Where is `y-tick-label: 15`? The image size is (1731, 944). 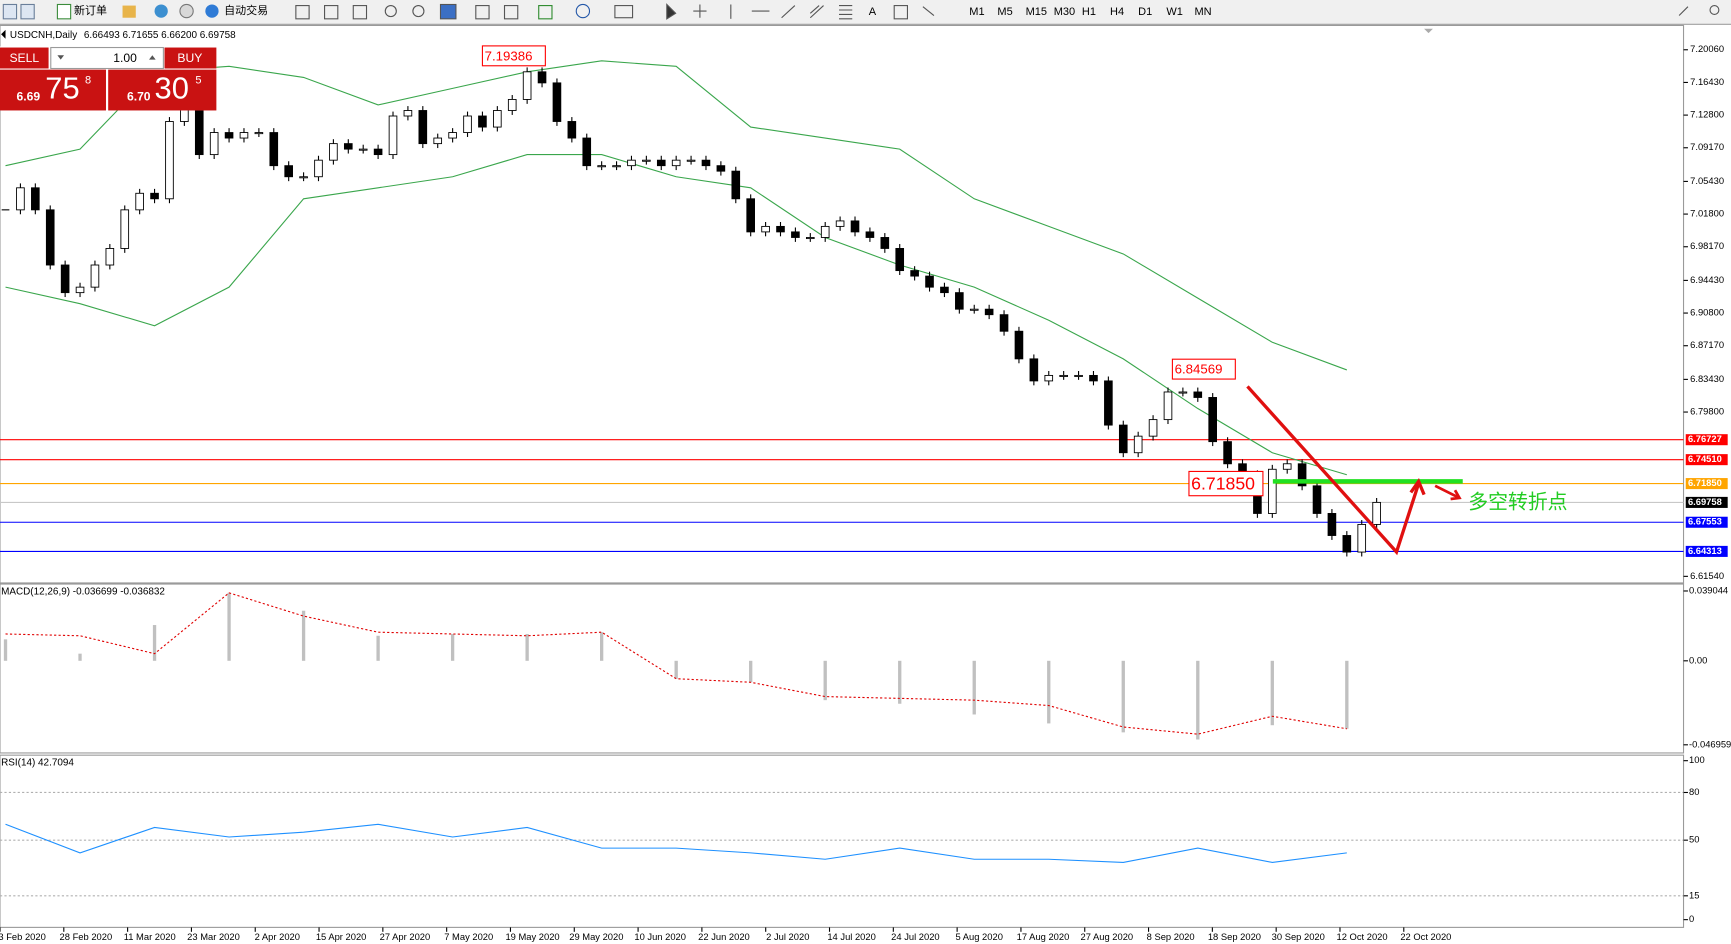 y-tick-label: 15 is located at coordinates (1694, 895).